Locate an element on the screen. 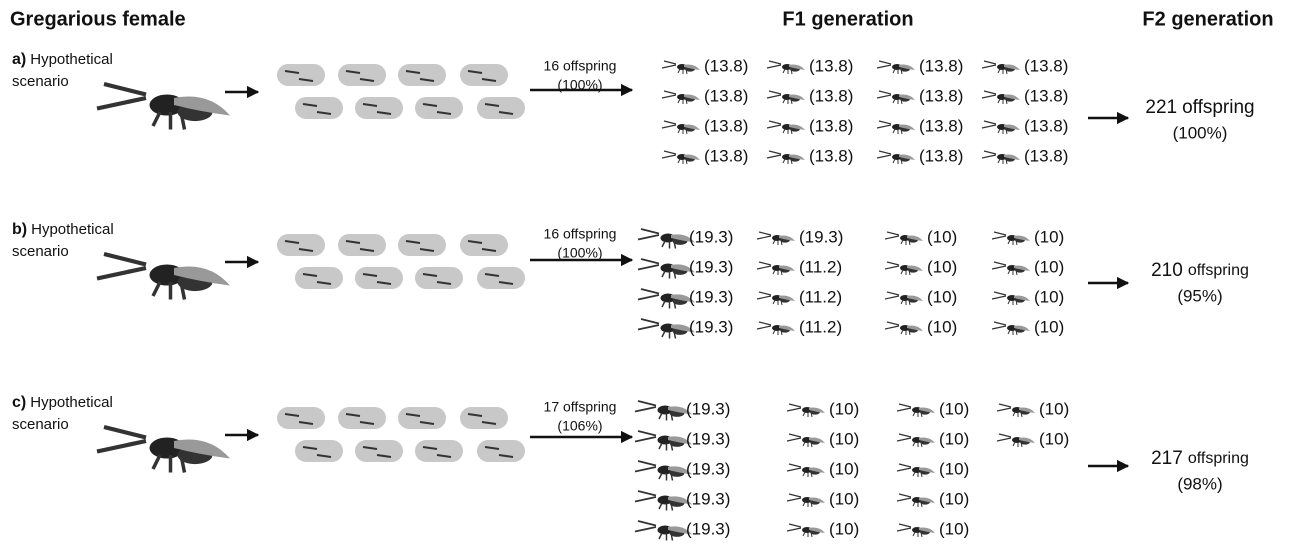 The width and height of the screenshot is (1291, 544). scenario-word: Hypothetical is located at coordinates (71, 402).